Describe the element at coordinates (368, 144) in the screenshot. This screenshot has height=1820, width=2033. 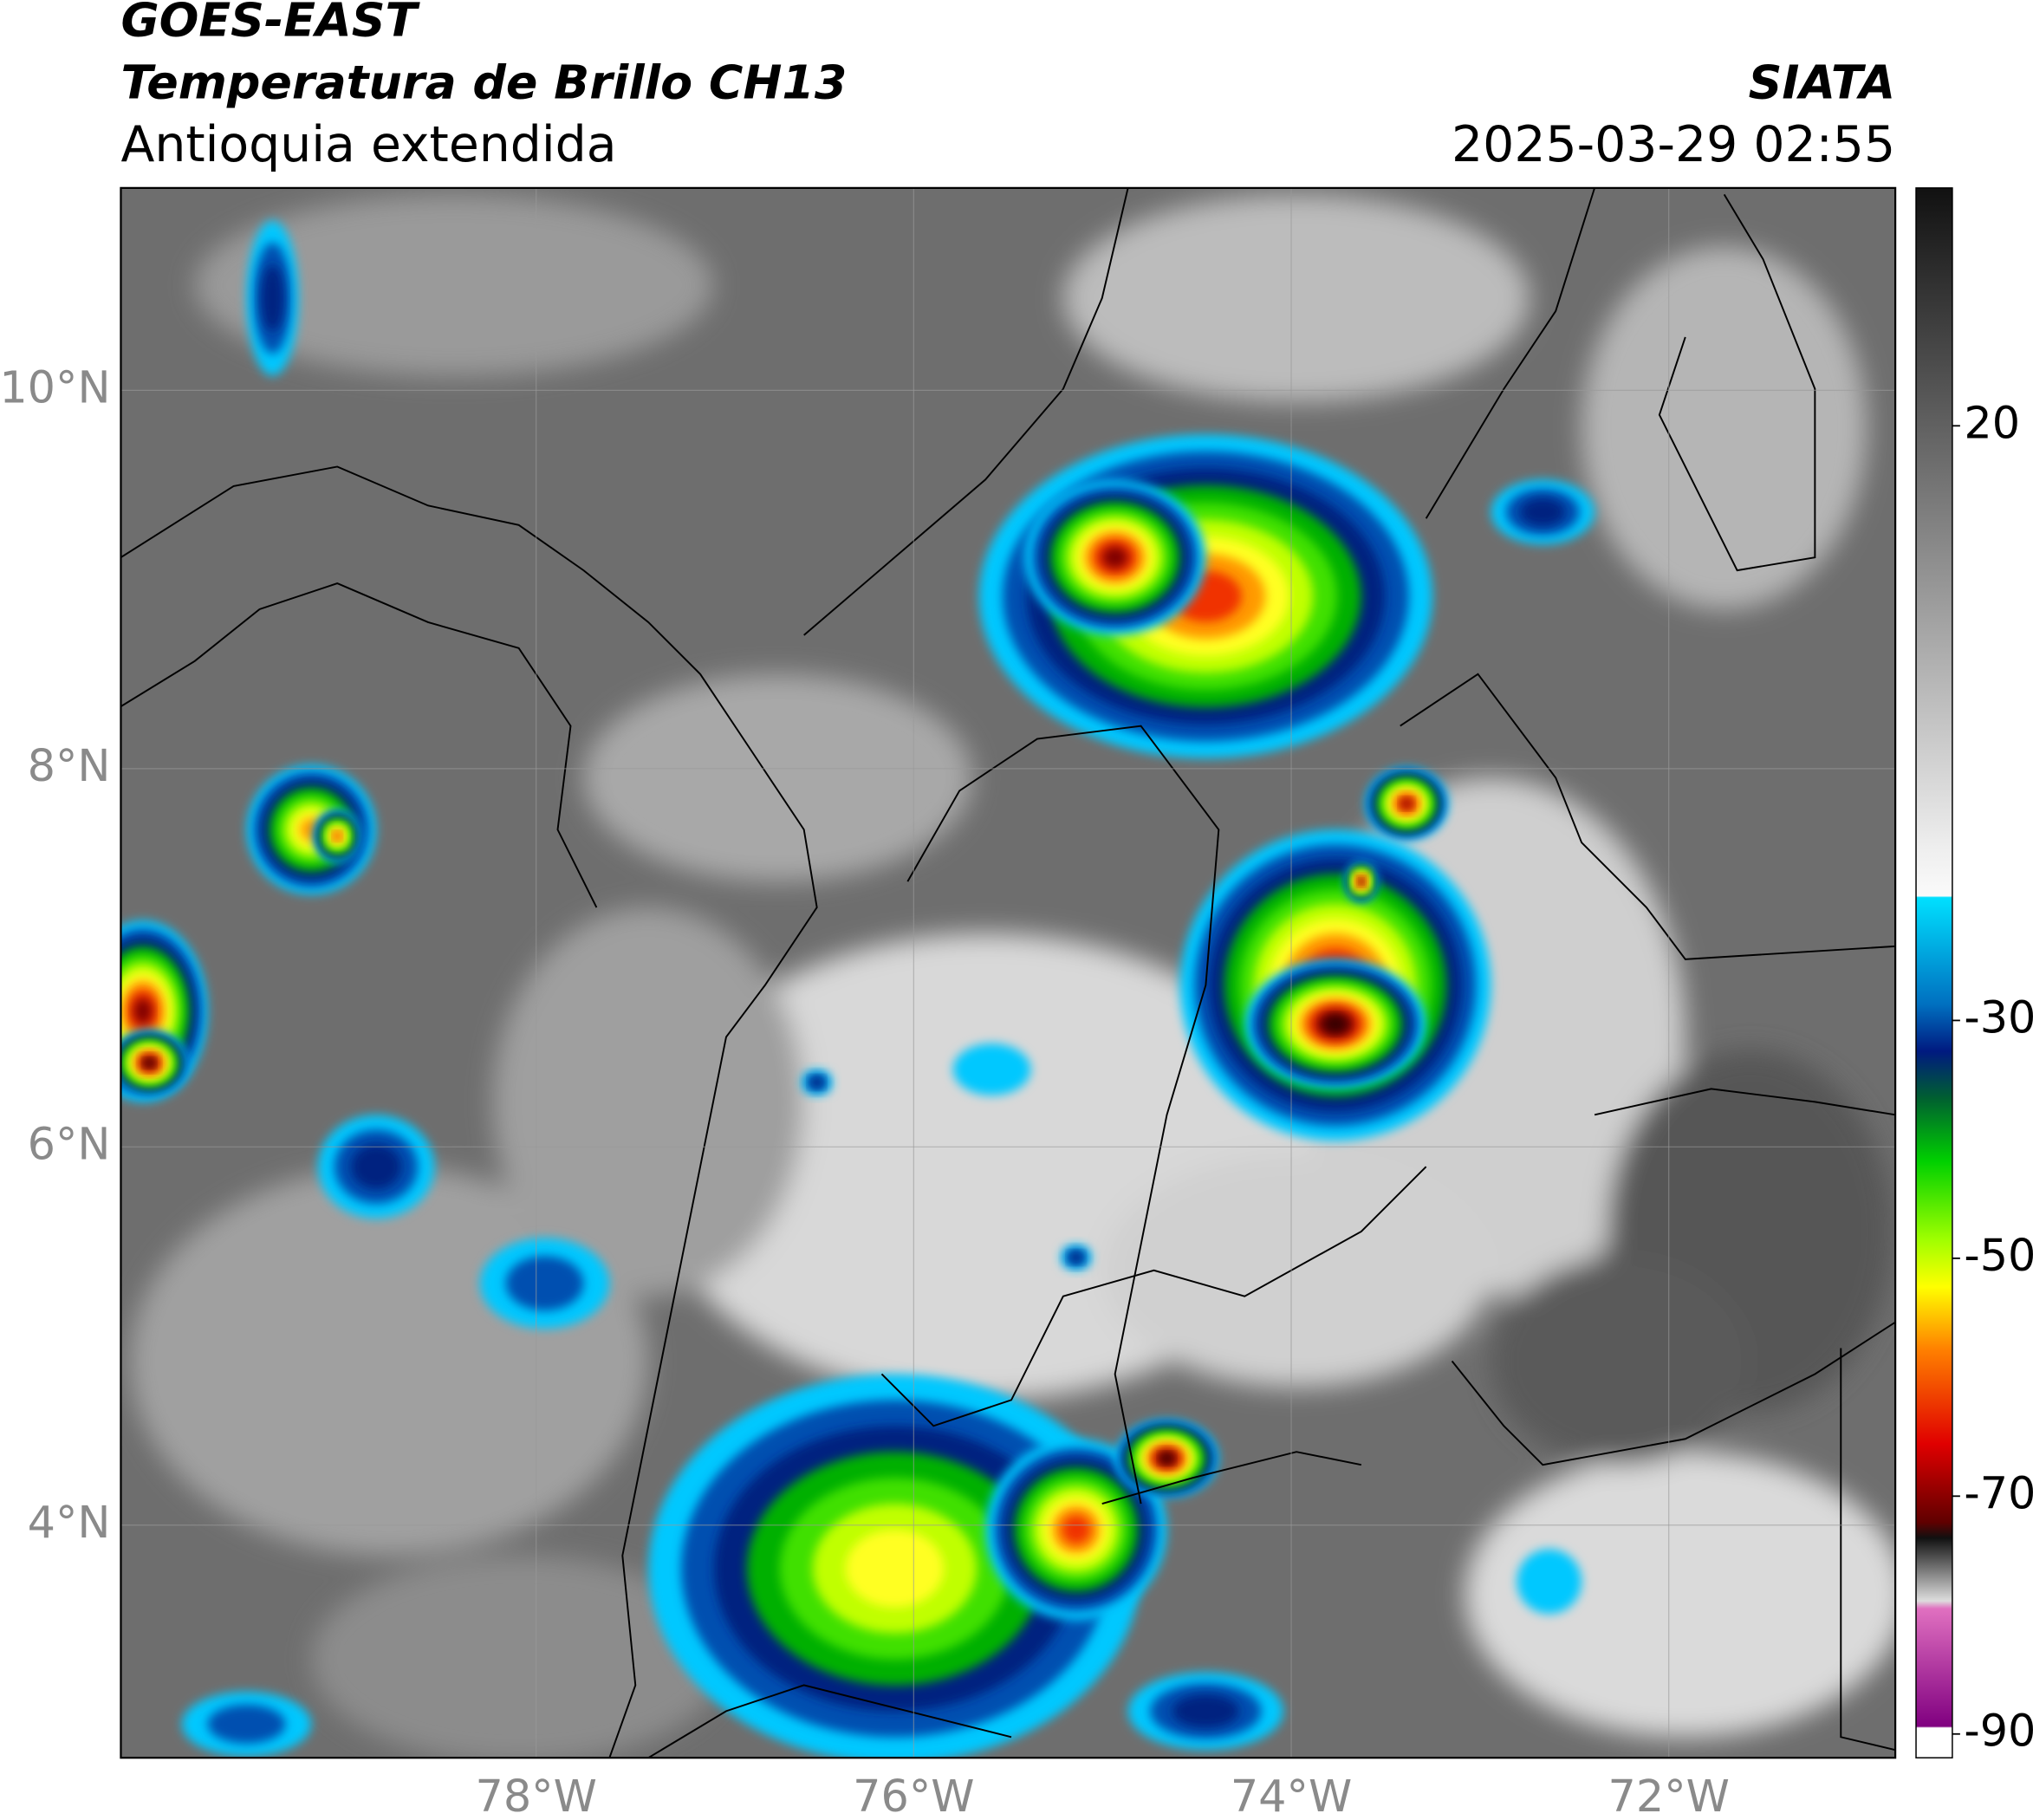
I see `region: Antioquia extendida` at that location.